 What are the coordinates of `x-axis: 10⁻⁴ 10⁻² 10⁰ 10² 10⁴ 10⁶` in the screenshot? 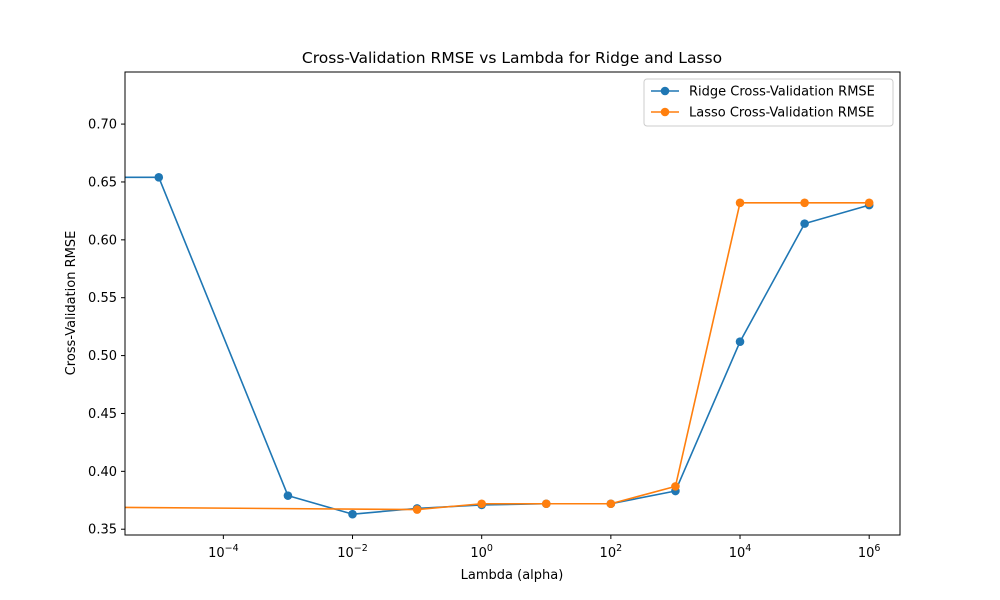 It's located at (544, 548).